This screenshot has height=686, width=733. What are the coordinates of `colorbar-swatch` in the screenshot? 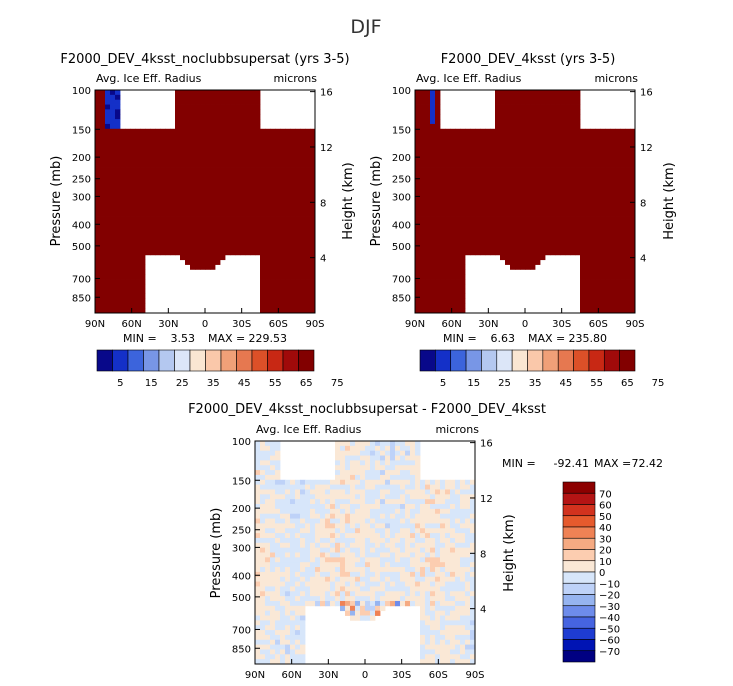 It's located at (120, 360).